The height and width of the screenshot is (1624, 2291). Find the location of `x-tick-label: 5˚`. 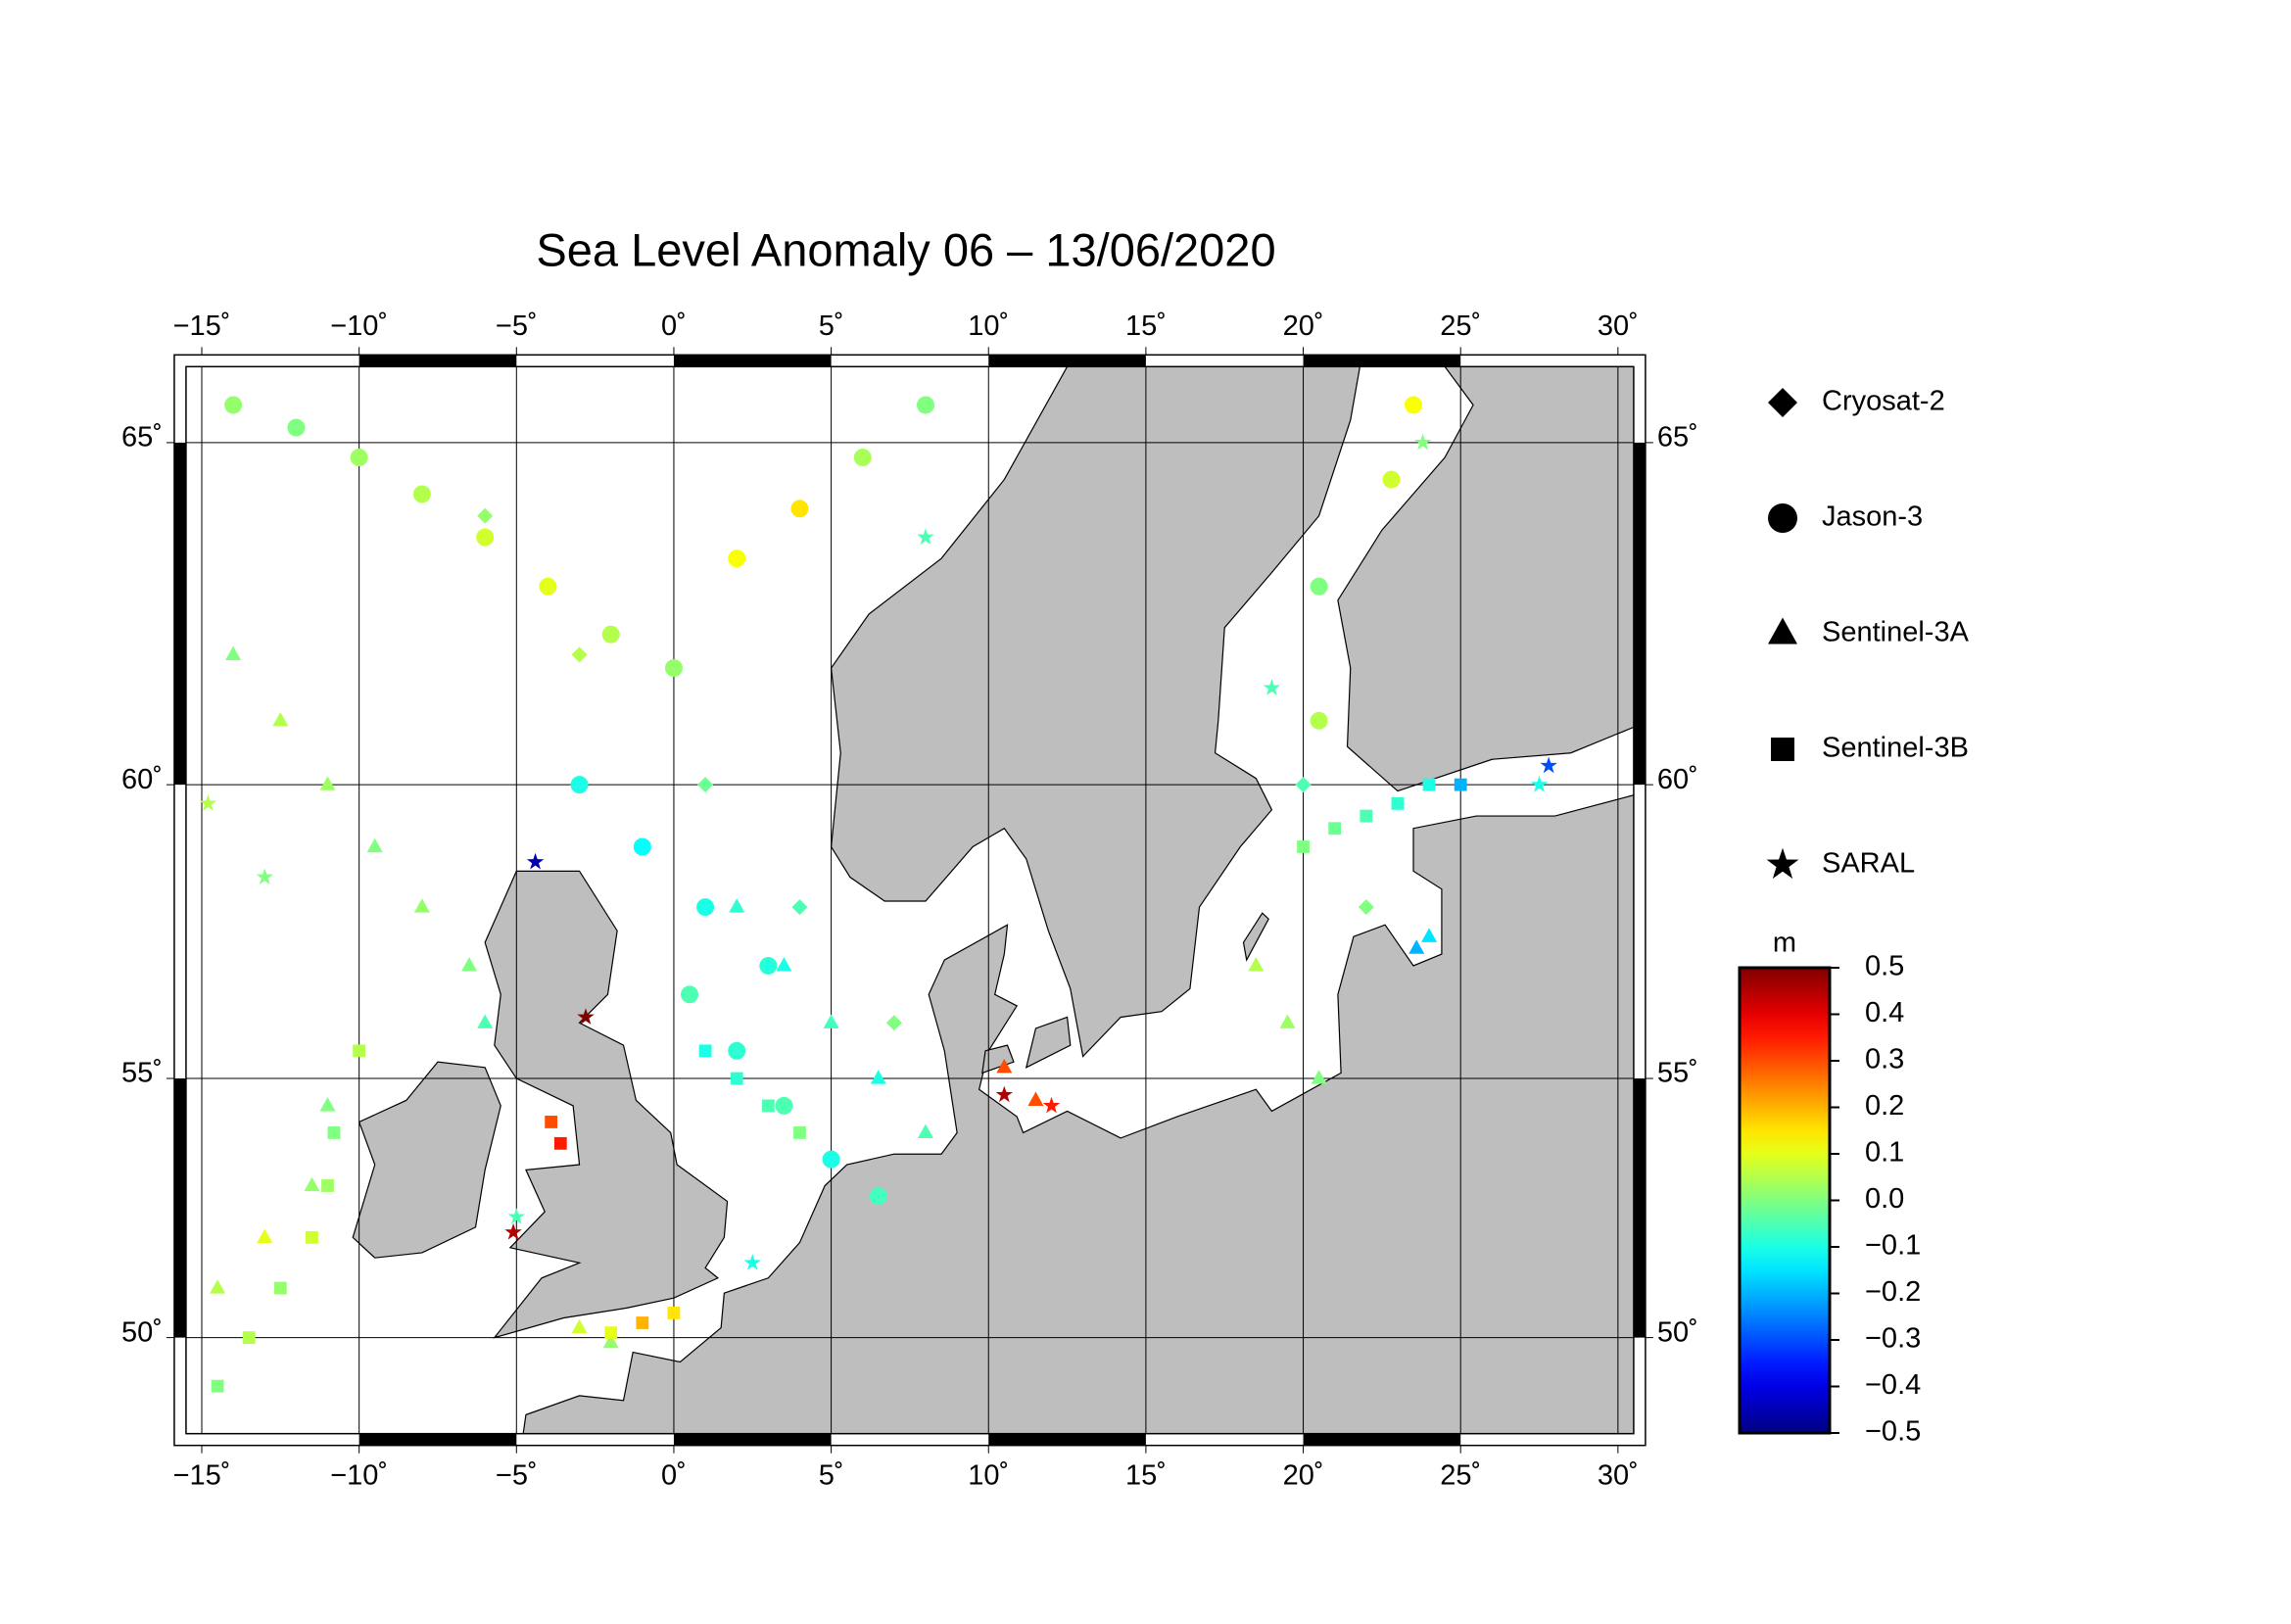

x-tick-label: 5˚ is located at coordinates (831, 326).